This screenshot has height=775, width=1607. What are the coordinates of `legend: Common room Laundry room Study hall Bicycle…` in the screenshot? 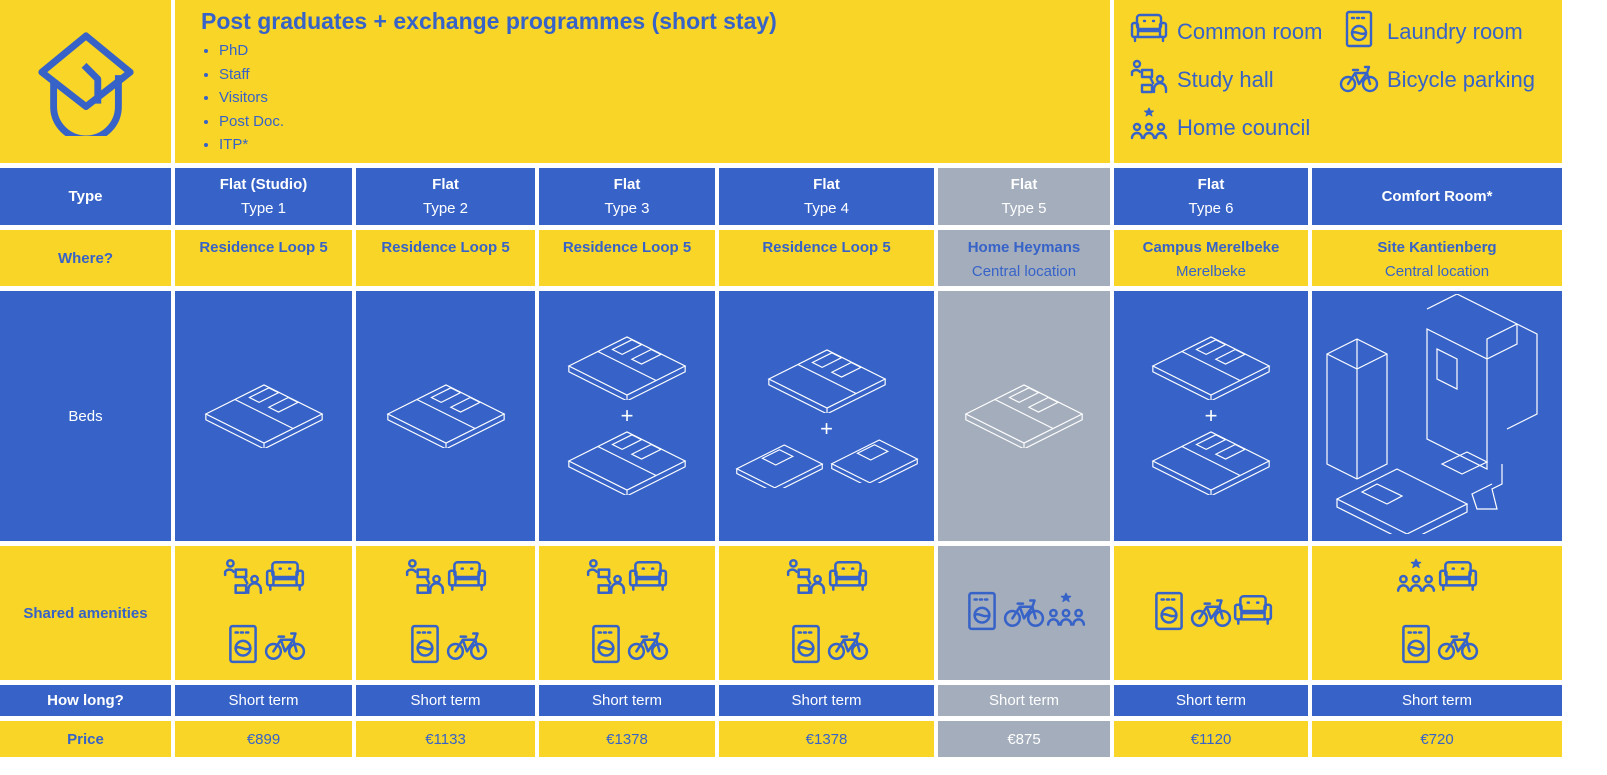 It's located at (1338, 81).